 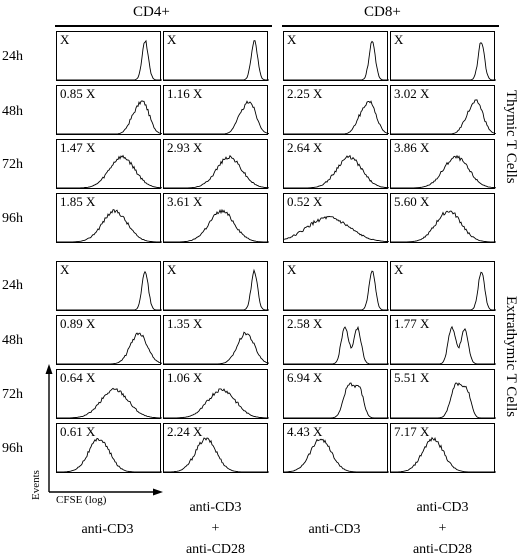 I want to click on condition-label-4: anti-CD3 + anti-CD28, so click(x=442, y=528).